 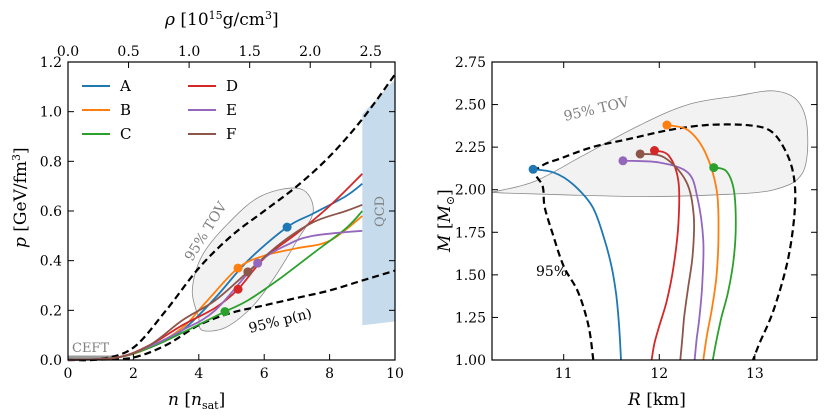 I want to click on right-ytick-label: 2.75, so click(x=470, y=63).